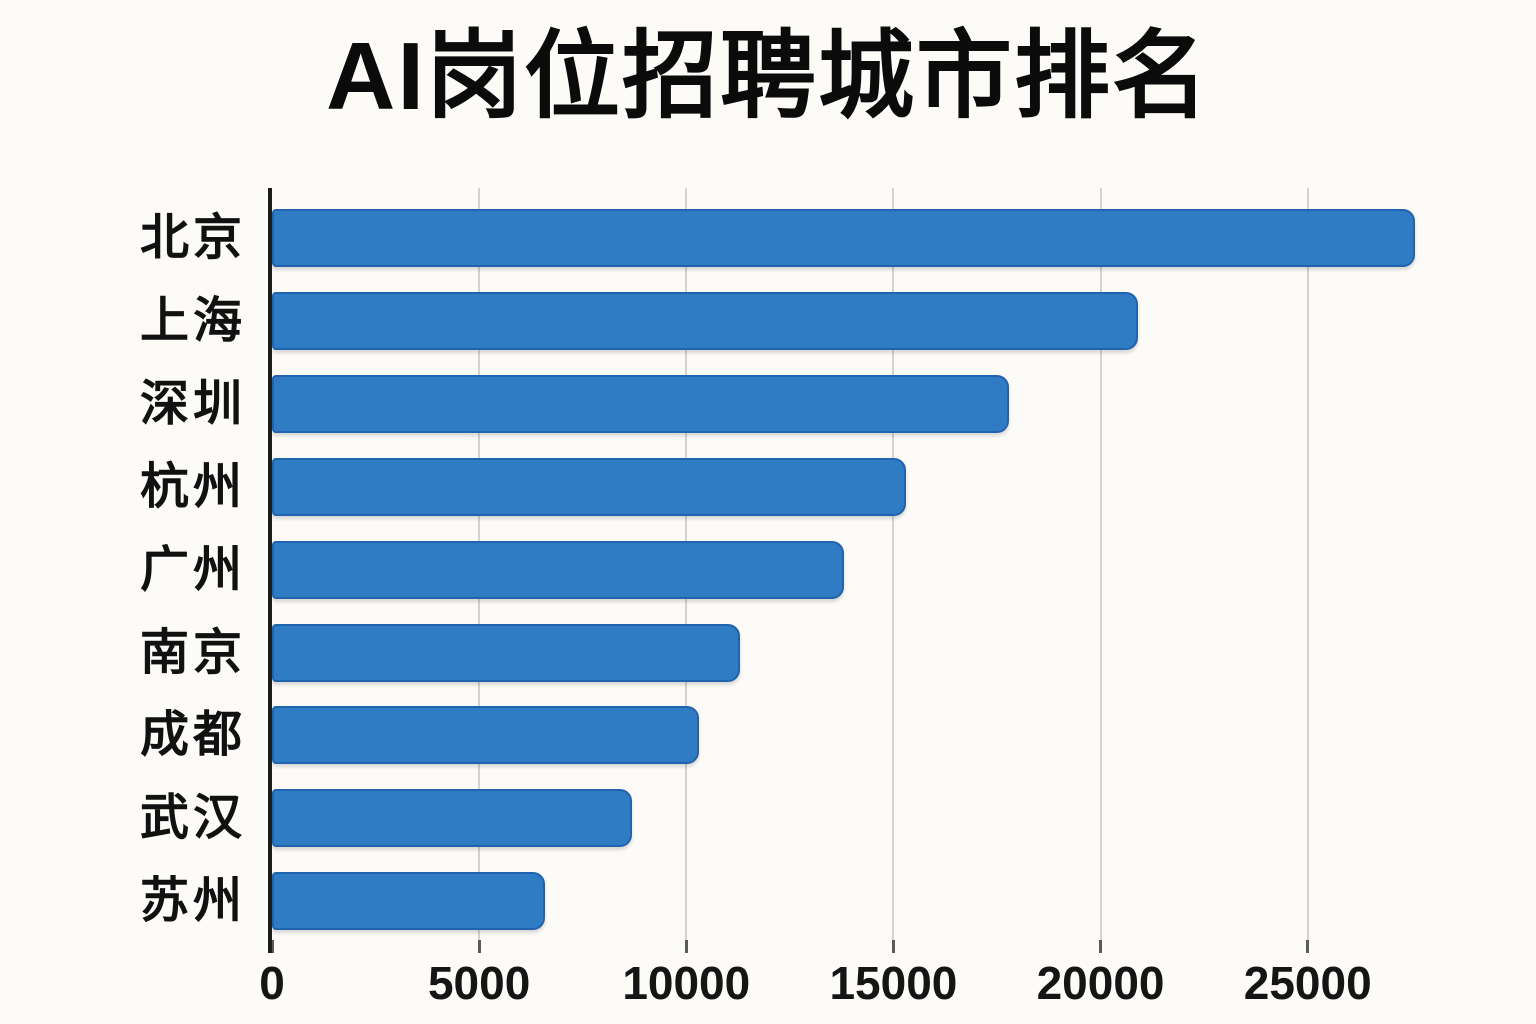 This screenshot has height=1024, width=1536. Describe the element at coordinates (192, 901) in the screenshot. I see `y-axis-label: 苏州` at that location.